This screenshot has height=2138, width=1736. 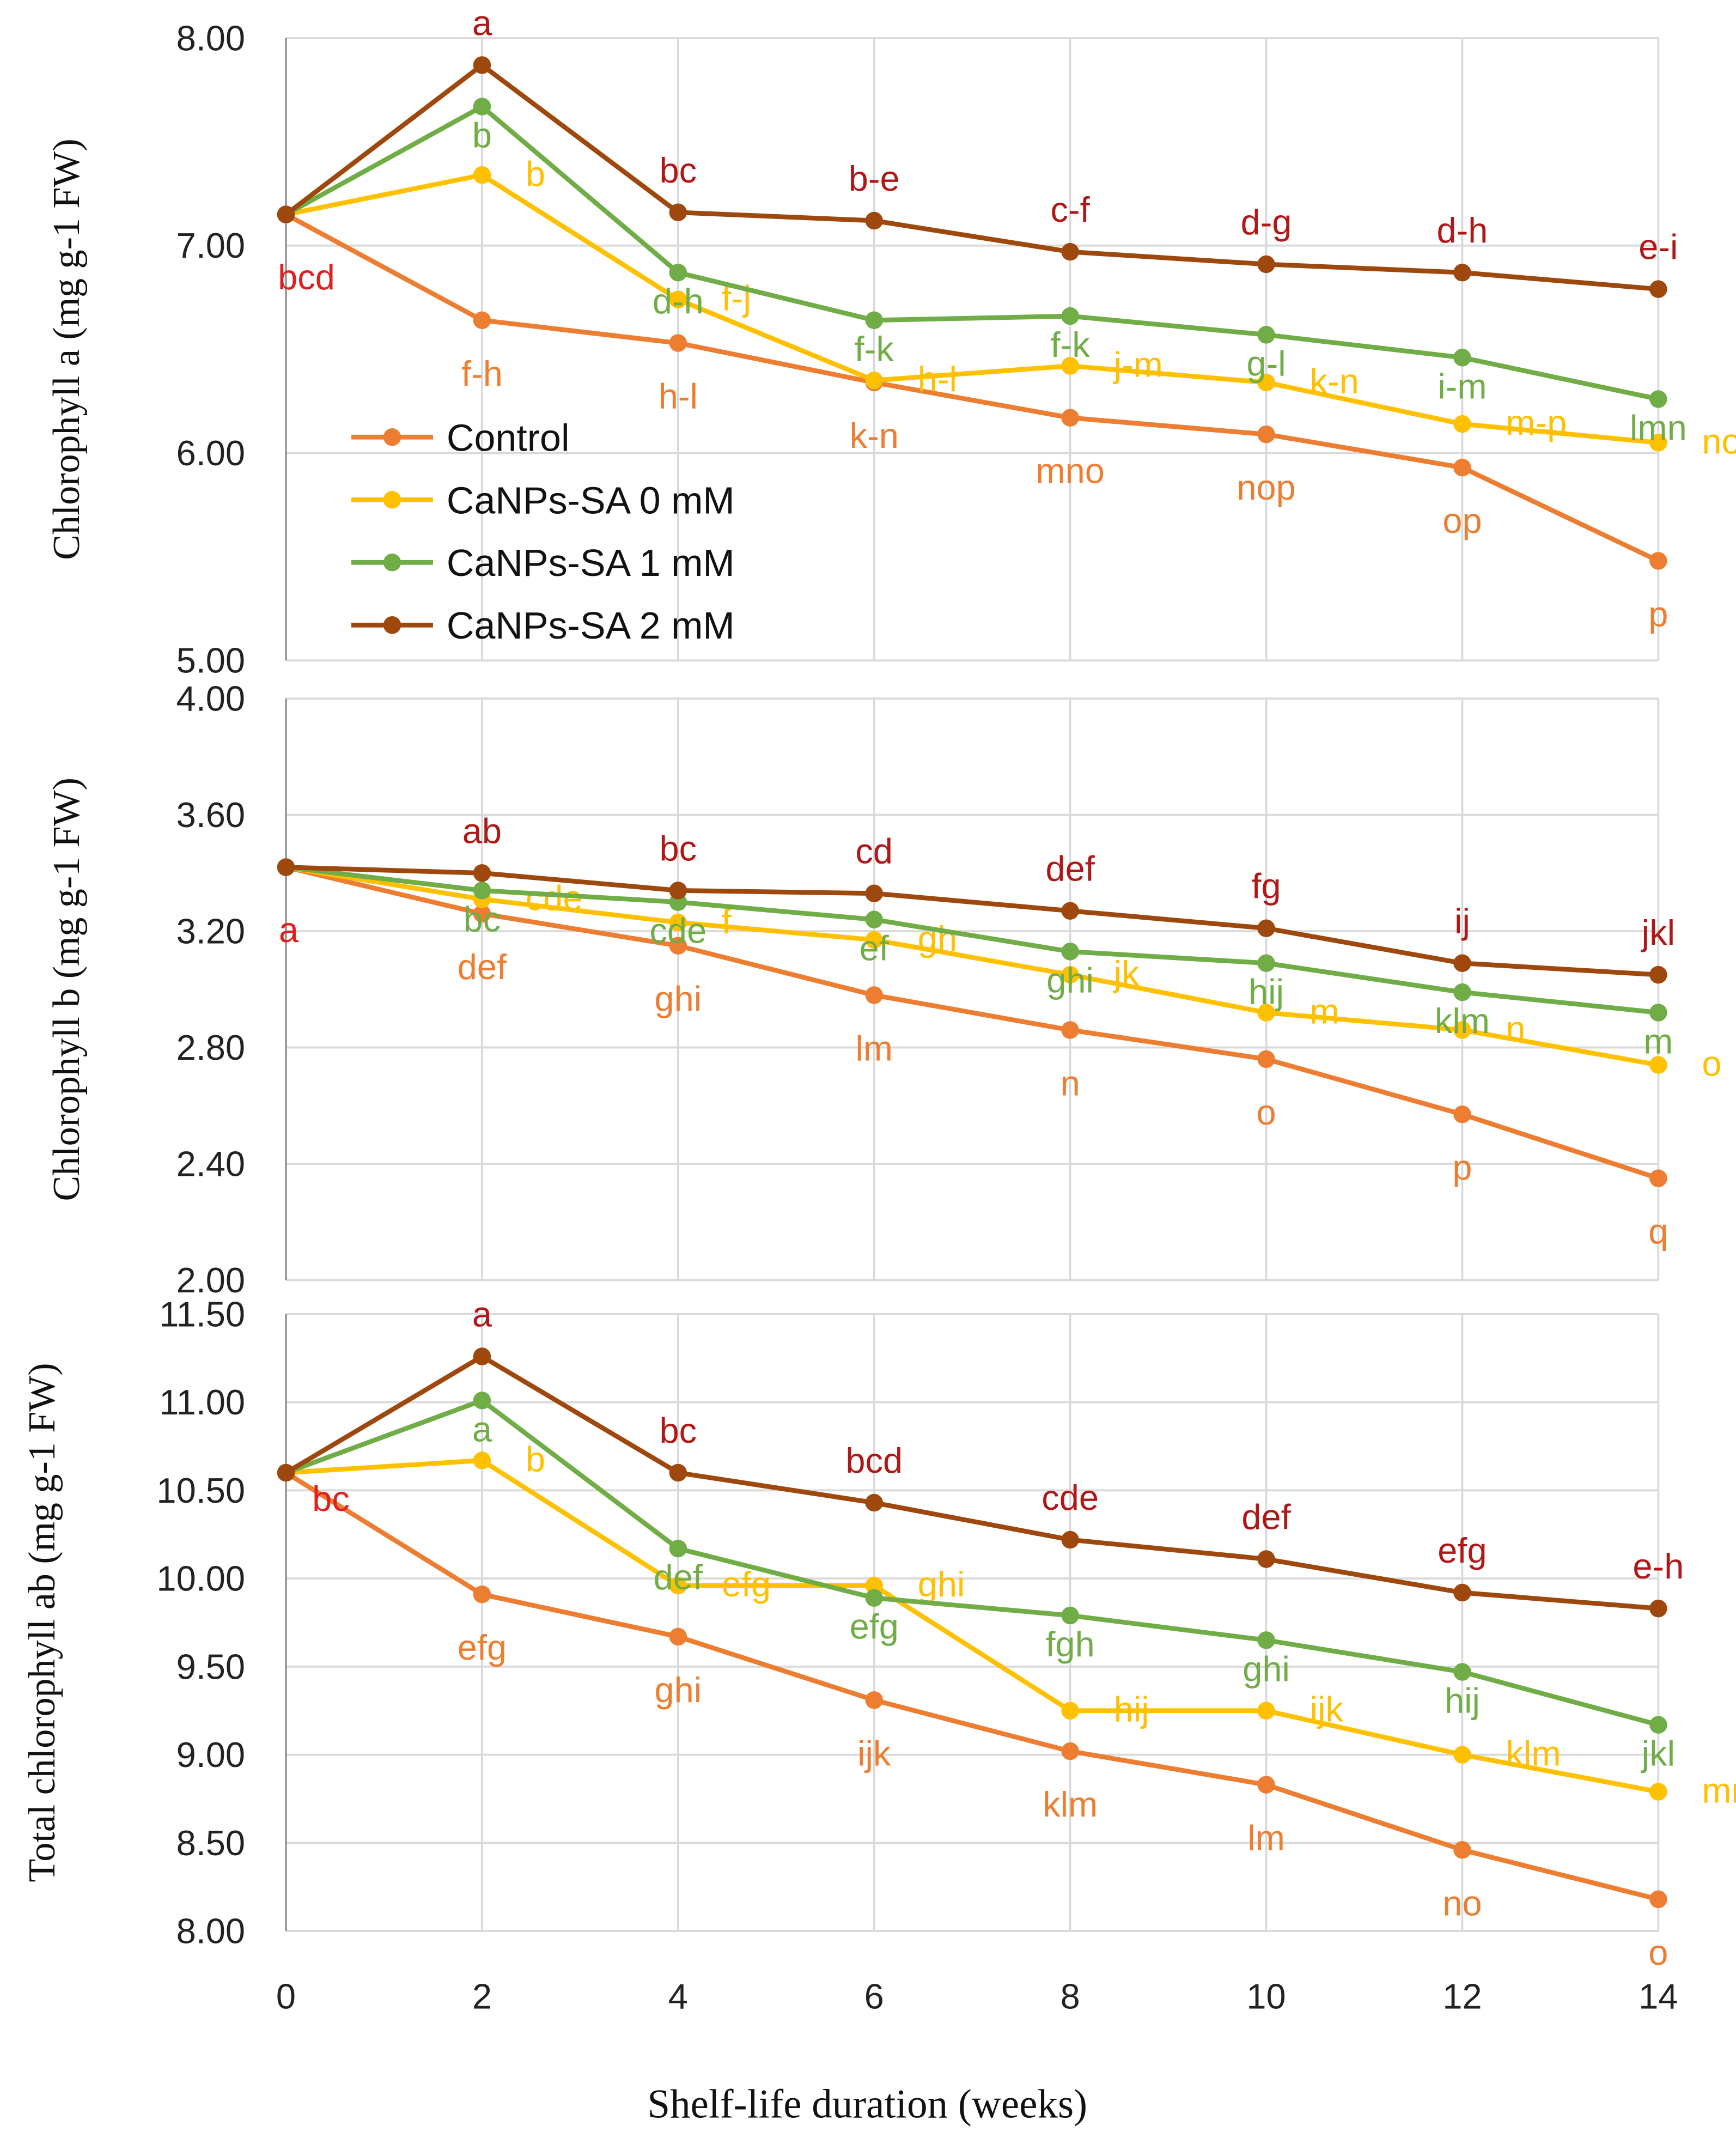 I want to click on significance-letter: m, so click(x=1324, y=1011).